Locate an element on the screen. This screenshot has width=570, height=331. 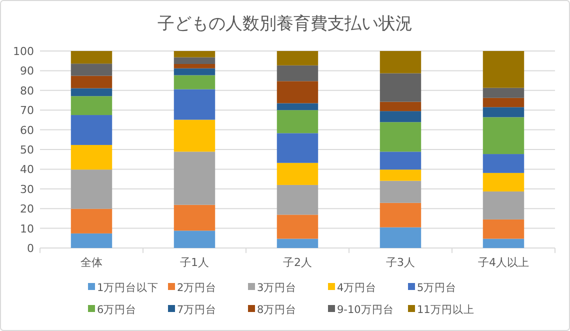
y-tick-label: 20 is located at coordinates (27, 209).